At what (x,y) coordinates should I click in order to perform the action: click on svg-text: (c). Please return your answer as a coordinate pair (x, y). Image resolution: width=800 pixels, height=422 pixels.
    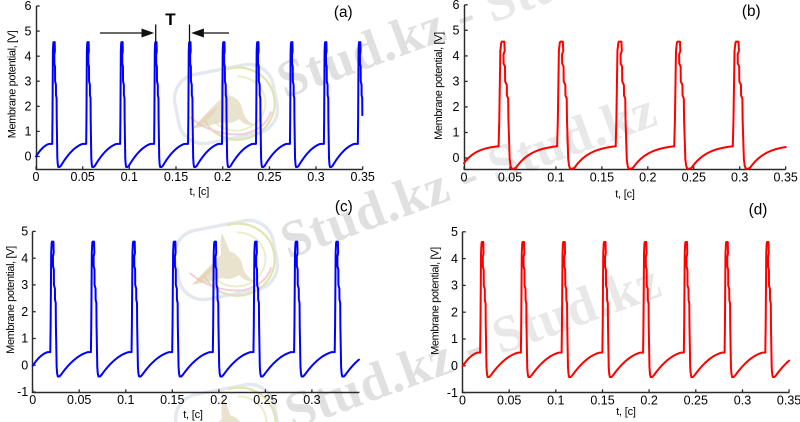
    Looking at the image, I should click on (344, 207).